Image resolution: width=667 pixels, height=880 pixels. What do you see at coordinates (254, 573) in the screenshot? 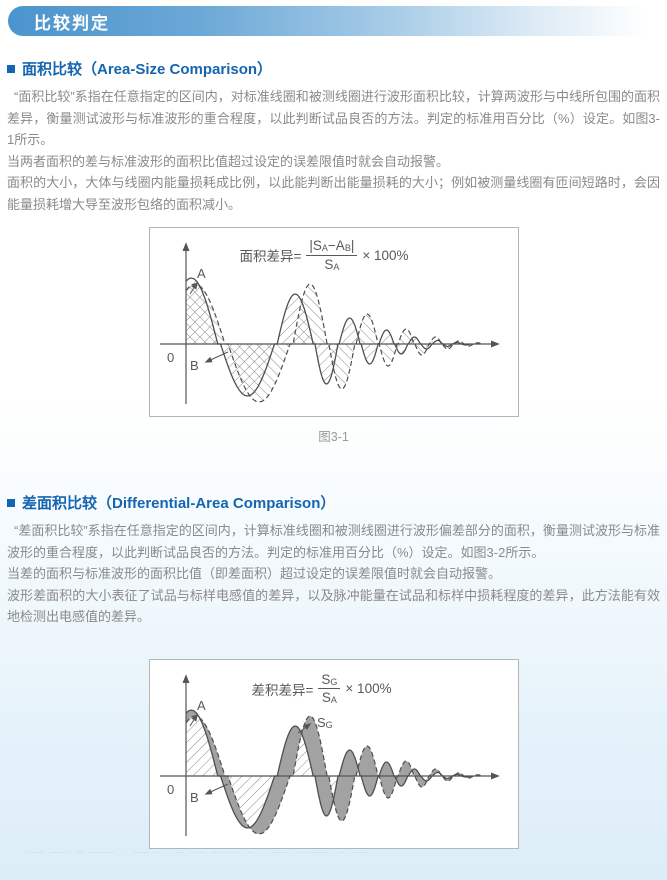
I see `paragraph: 当差的面积与标准波形的面积比值（即差面积）超过设定的误差限值时就会自动报警。` at bounding box center [254, 573].